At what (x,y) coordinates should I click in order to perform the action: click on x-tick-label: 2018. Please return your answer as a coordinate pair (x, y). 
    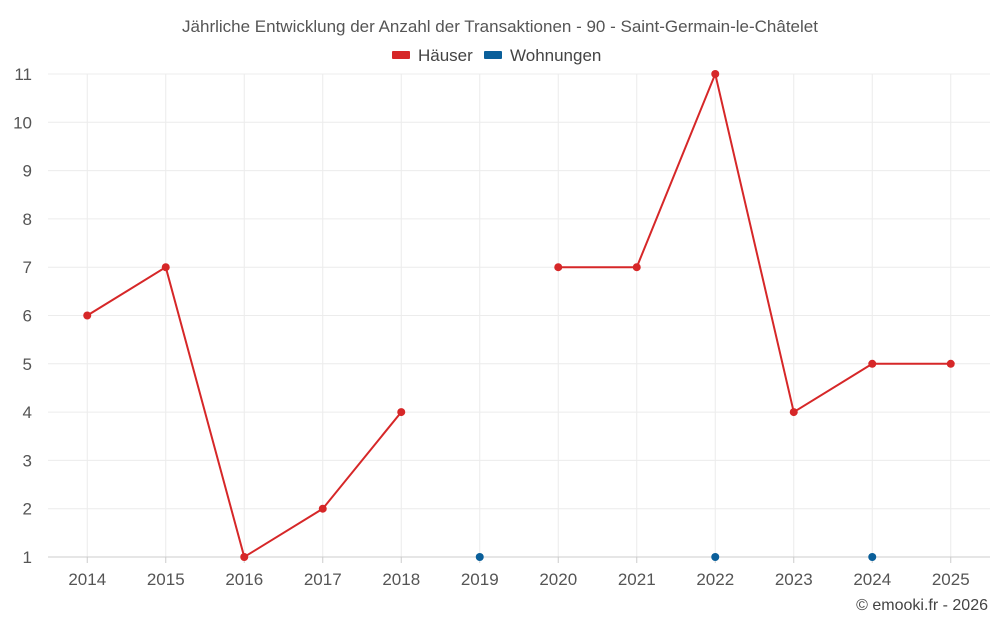
    Looking at the image, I should click on (401, 579).